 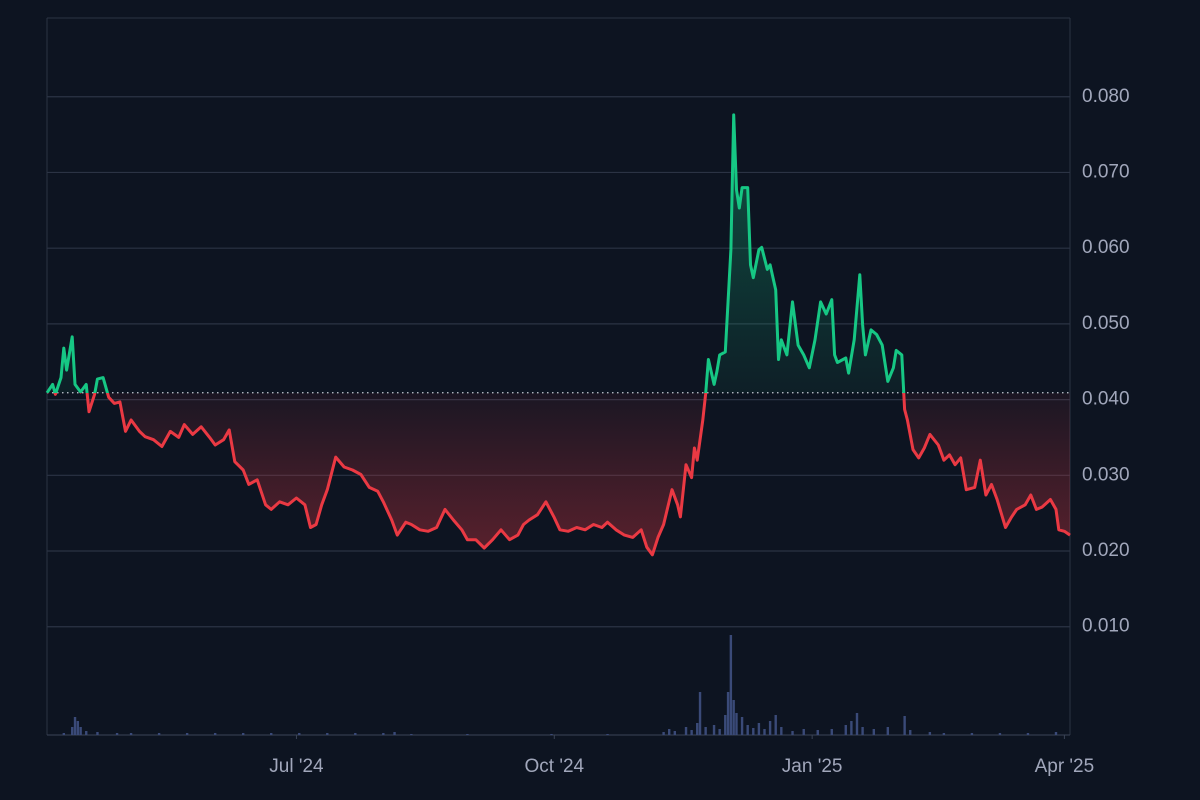 I want to click on y-tick-label: 0.010, so click(x=1106, y=626).